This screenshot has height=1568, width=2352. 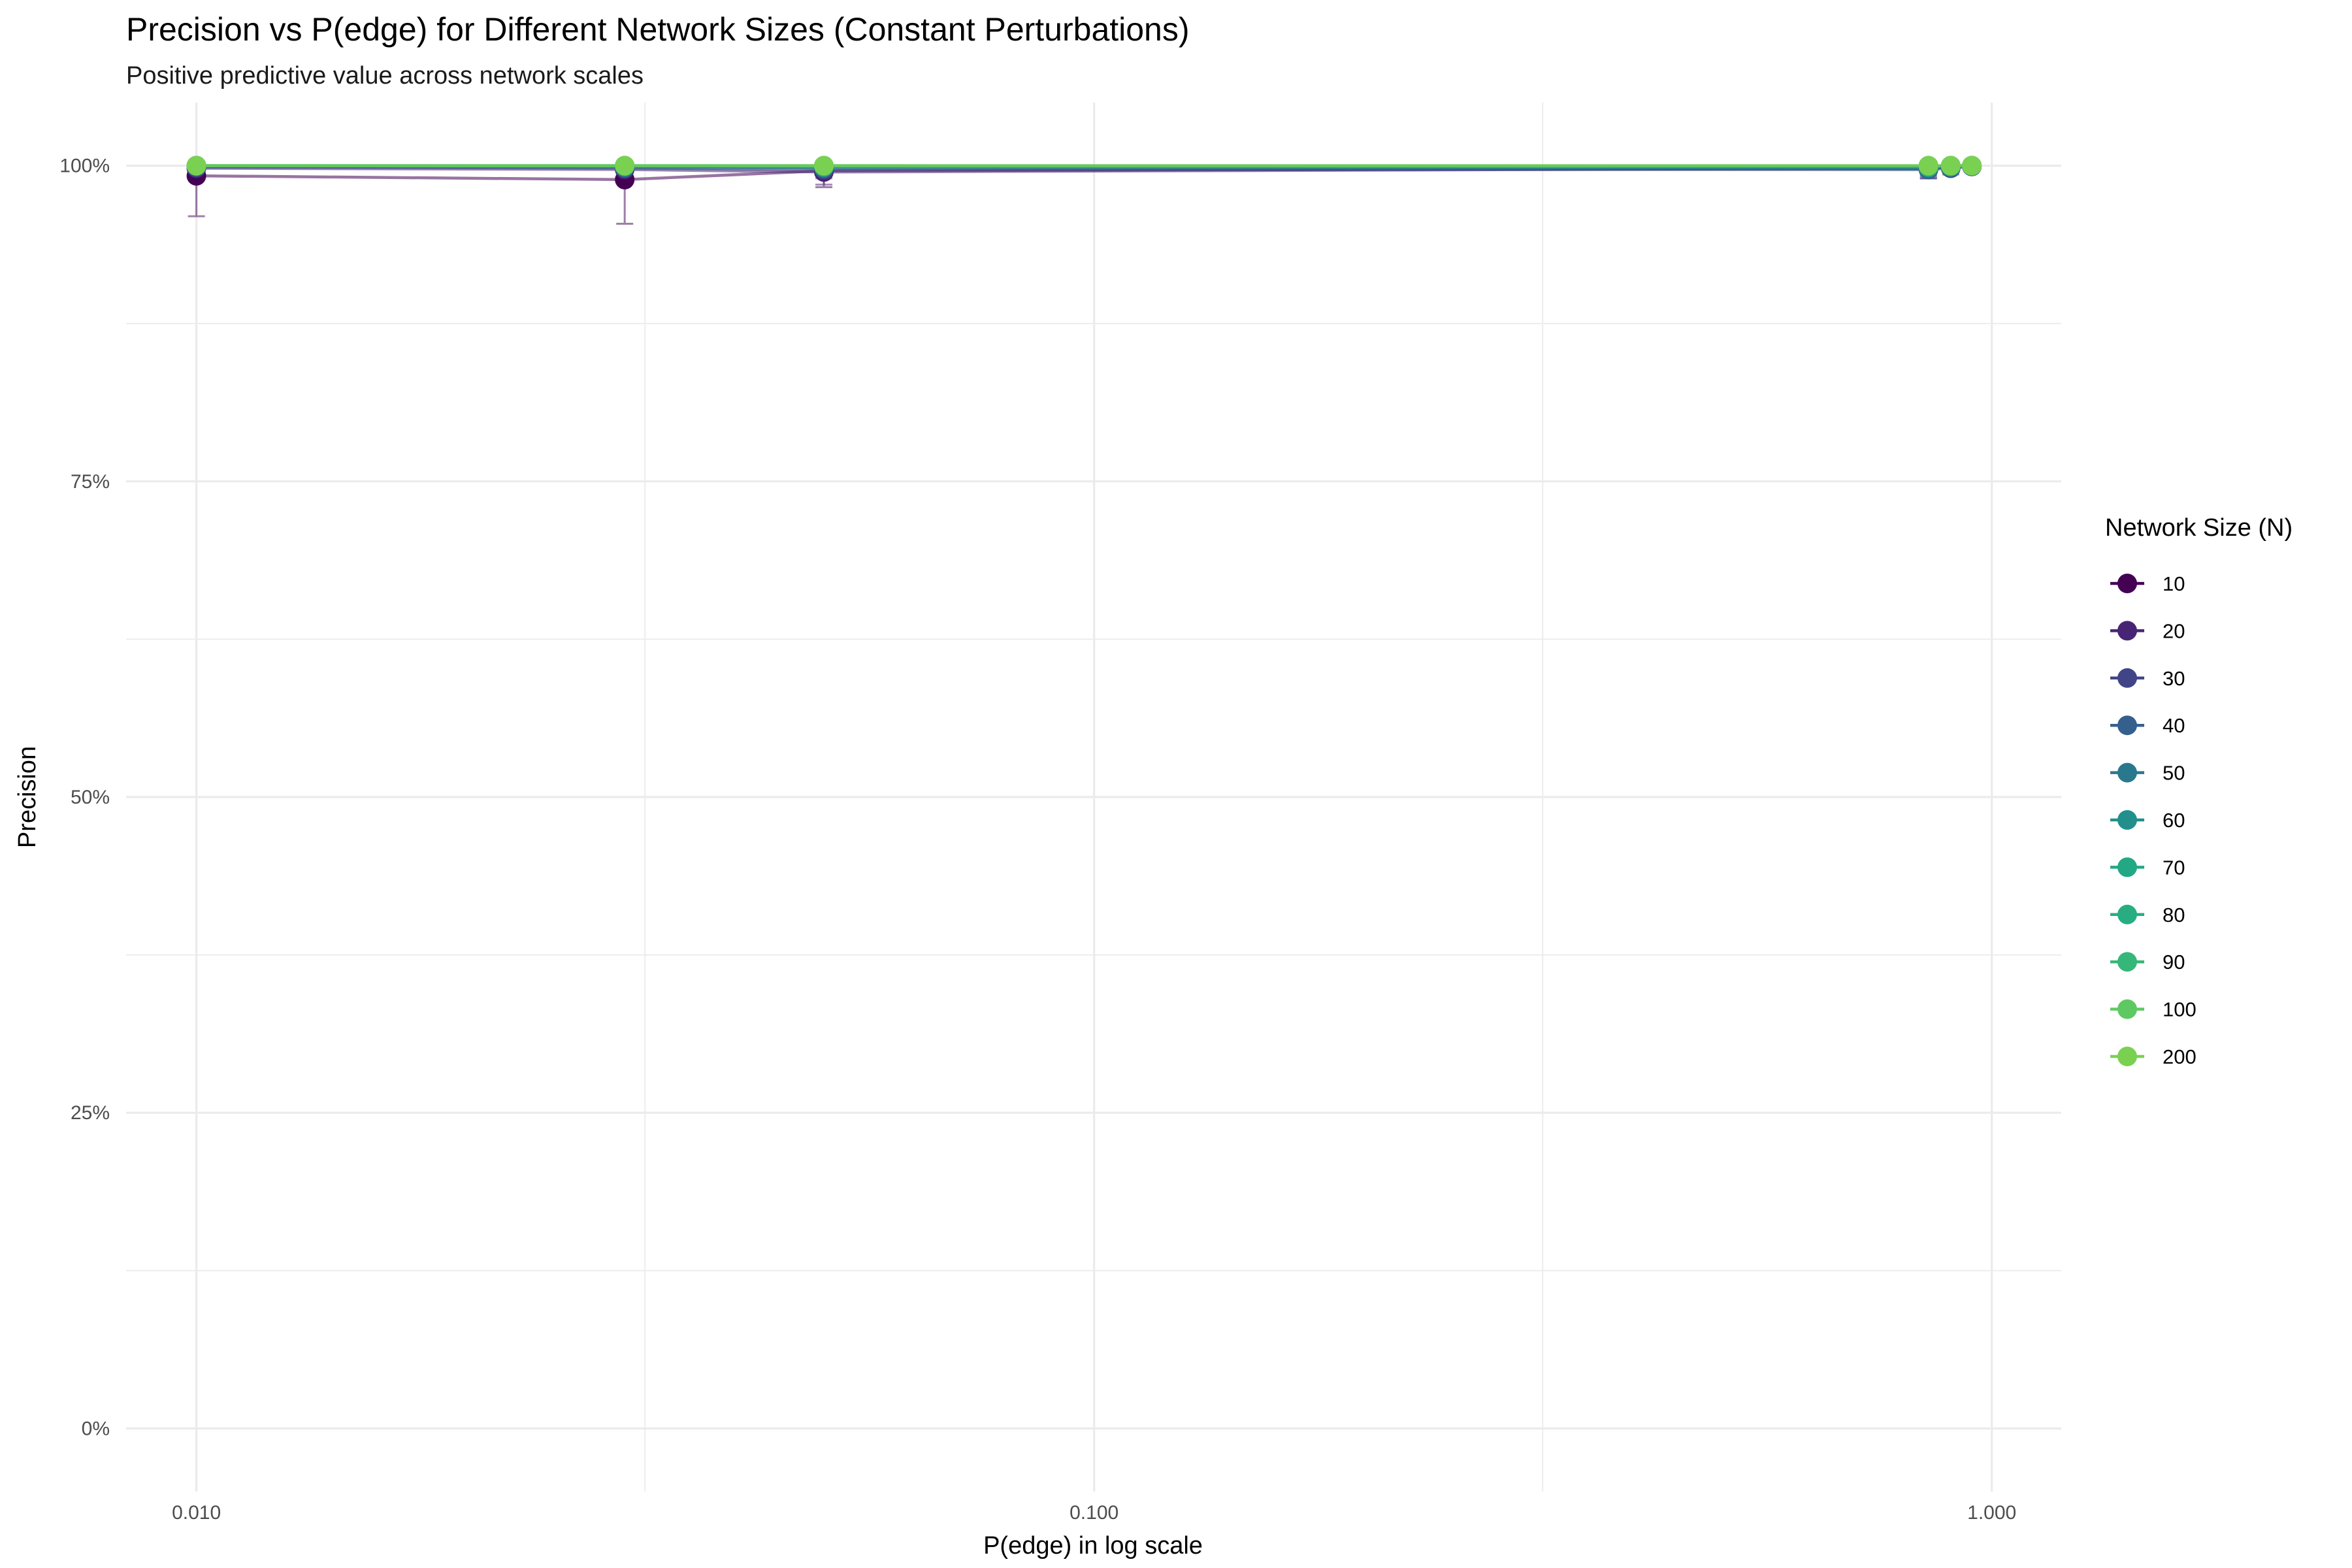 I want to click on y-tick-label: 25%, so click(x=90, y=1113).